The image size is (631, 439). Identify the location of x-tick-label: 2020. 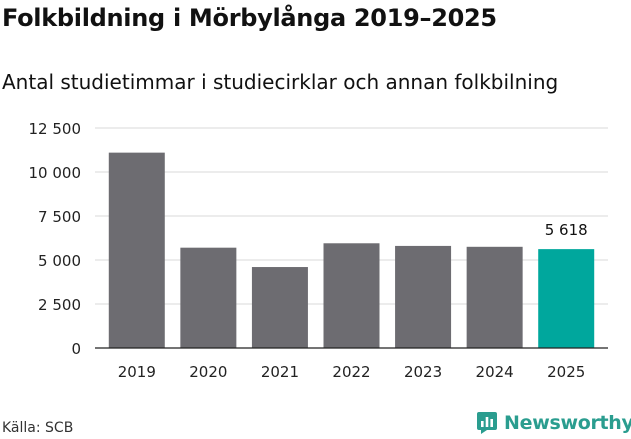
(208, 372).